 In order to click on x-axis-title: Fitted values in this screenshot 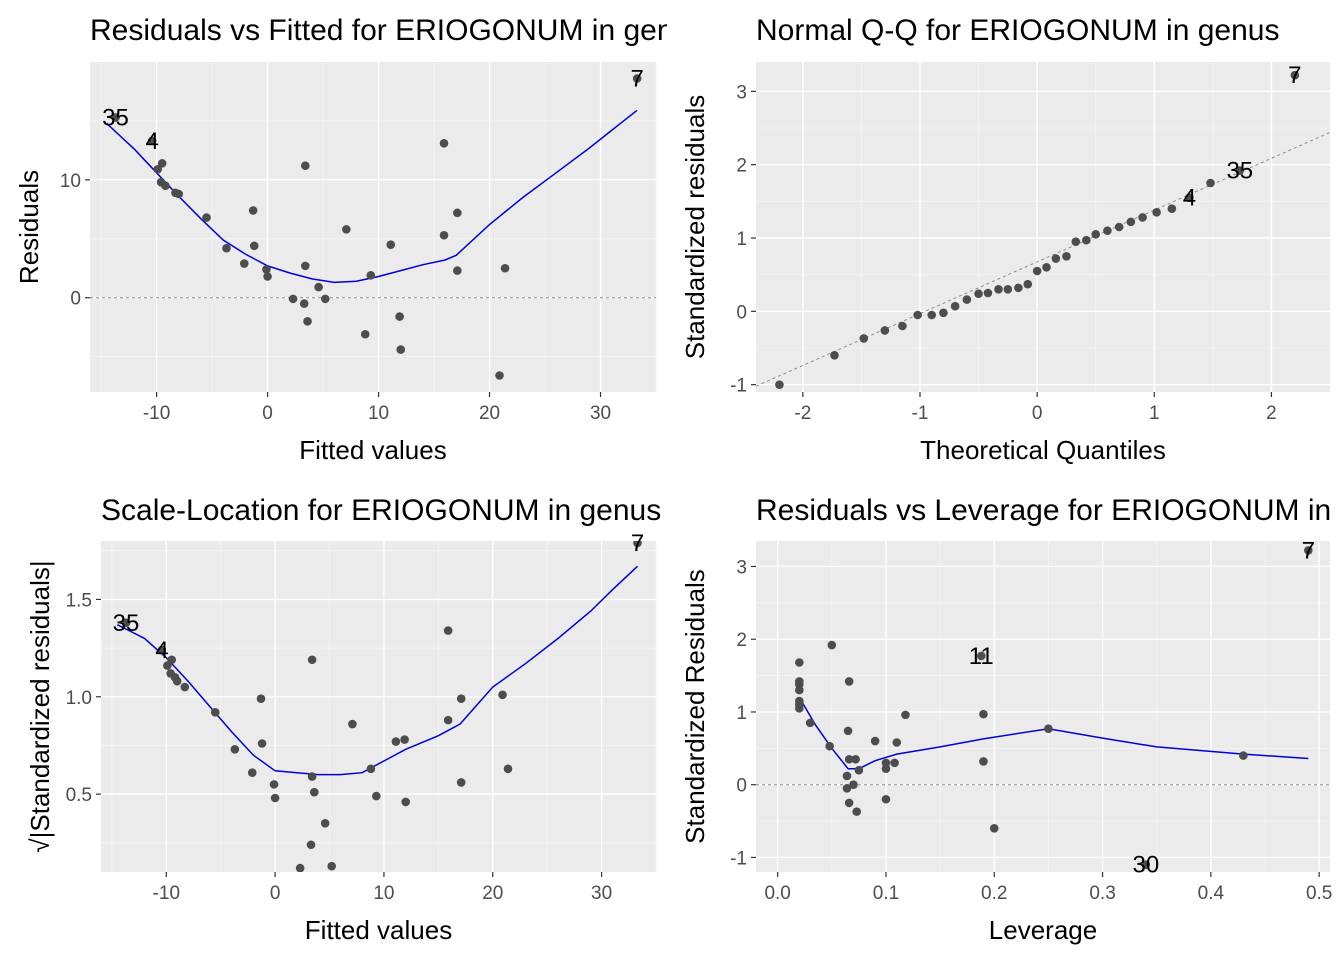, I will do `click(372, 450)`.